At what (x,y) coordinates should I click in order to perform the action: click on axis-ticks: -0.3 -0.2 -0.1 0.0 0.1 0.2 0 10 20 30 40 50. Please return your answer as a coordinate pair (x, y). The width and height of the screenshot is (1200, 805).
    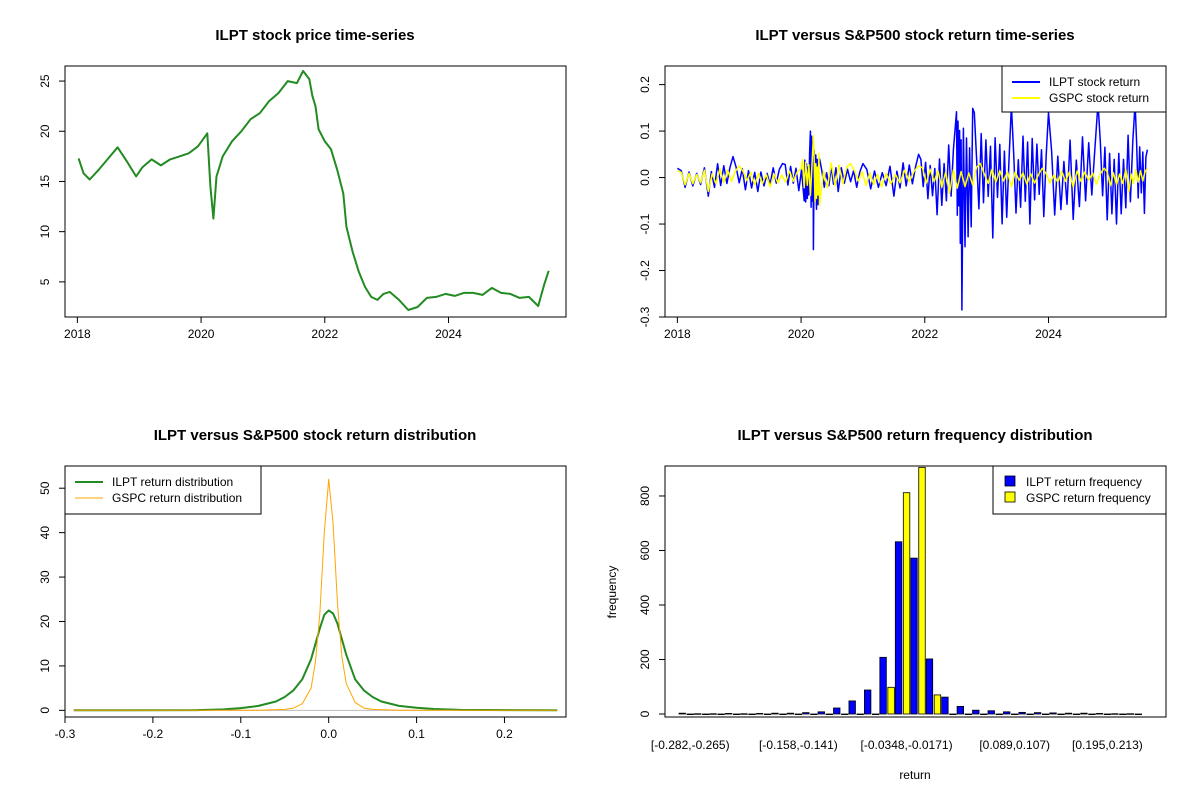
    Looking at the image, I should click on (275, 611).